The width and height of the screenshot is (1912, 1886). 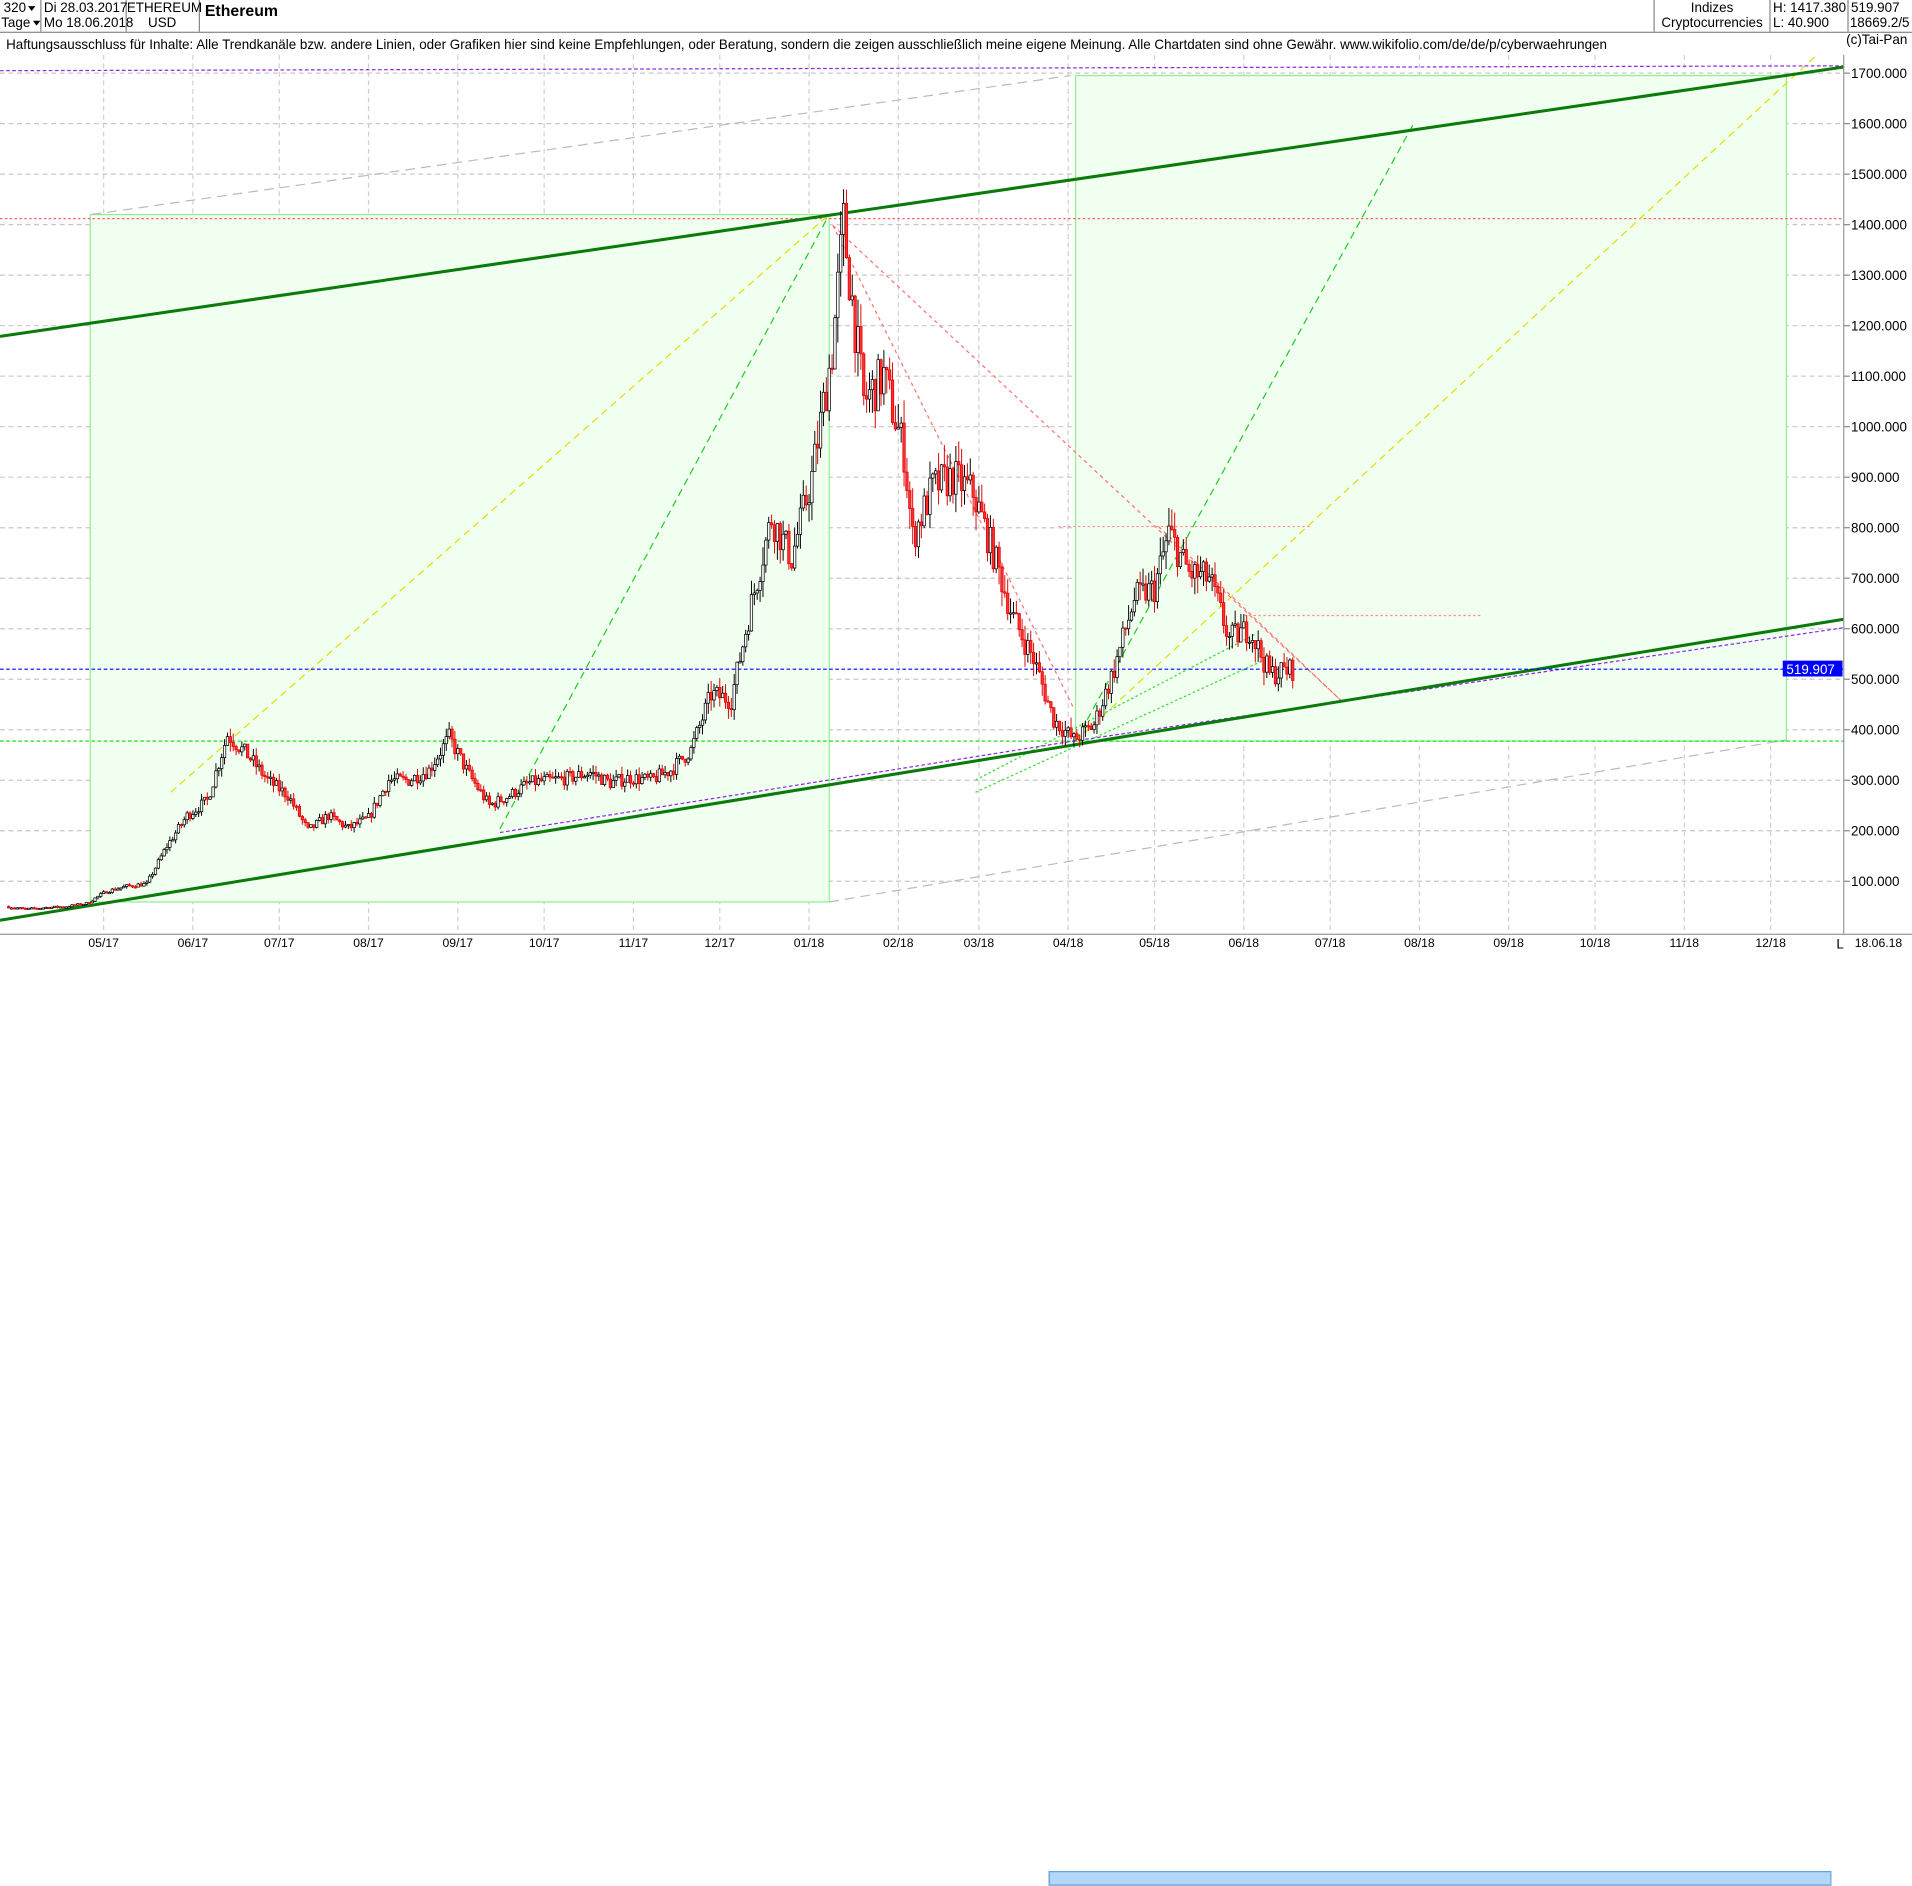 I want to click on period-value: 320, so click(x=15, y=8).